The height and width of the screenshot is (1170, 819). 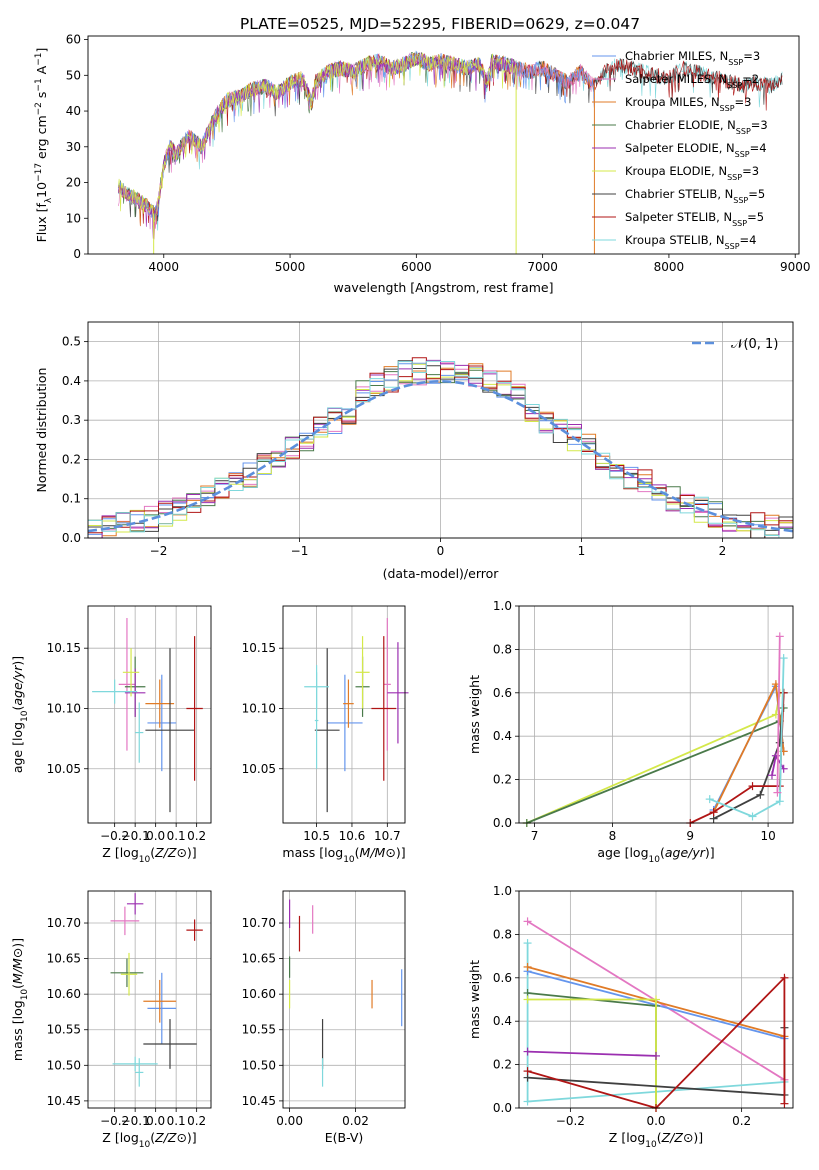 What do you see at coordinates (155, 1121) in the screenshot?
I see `x-tick-label: 0.0` at bounding box center [155, 1121].